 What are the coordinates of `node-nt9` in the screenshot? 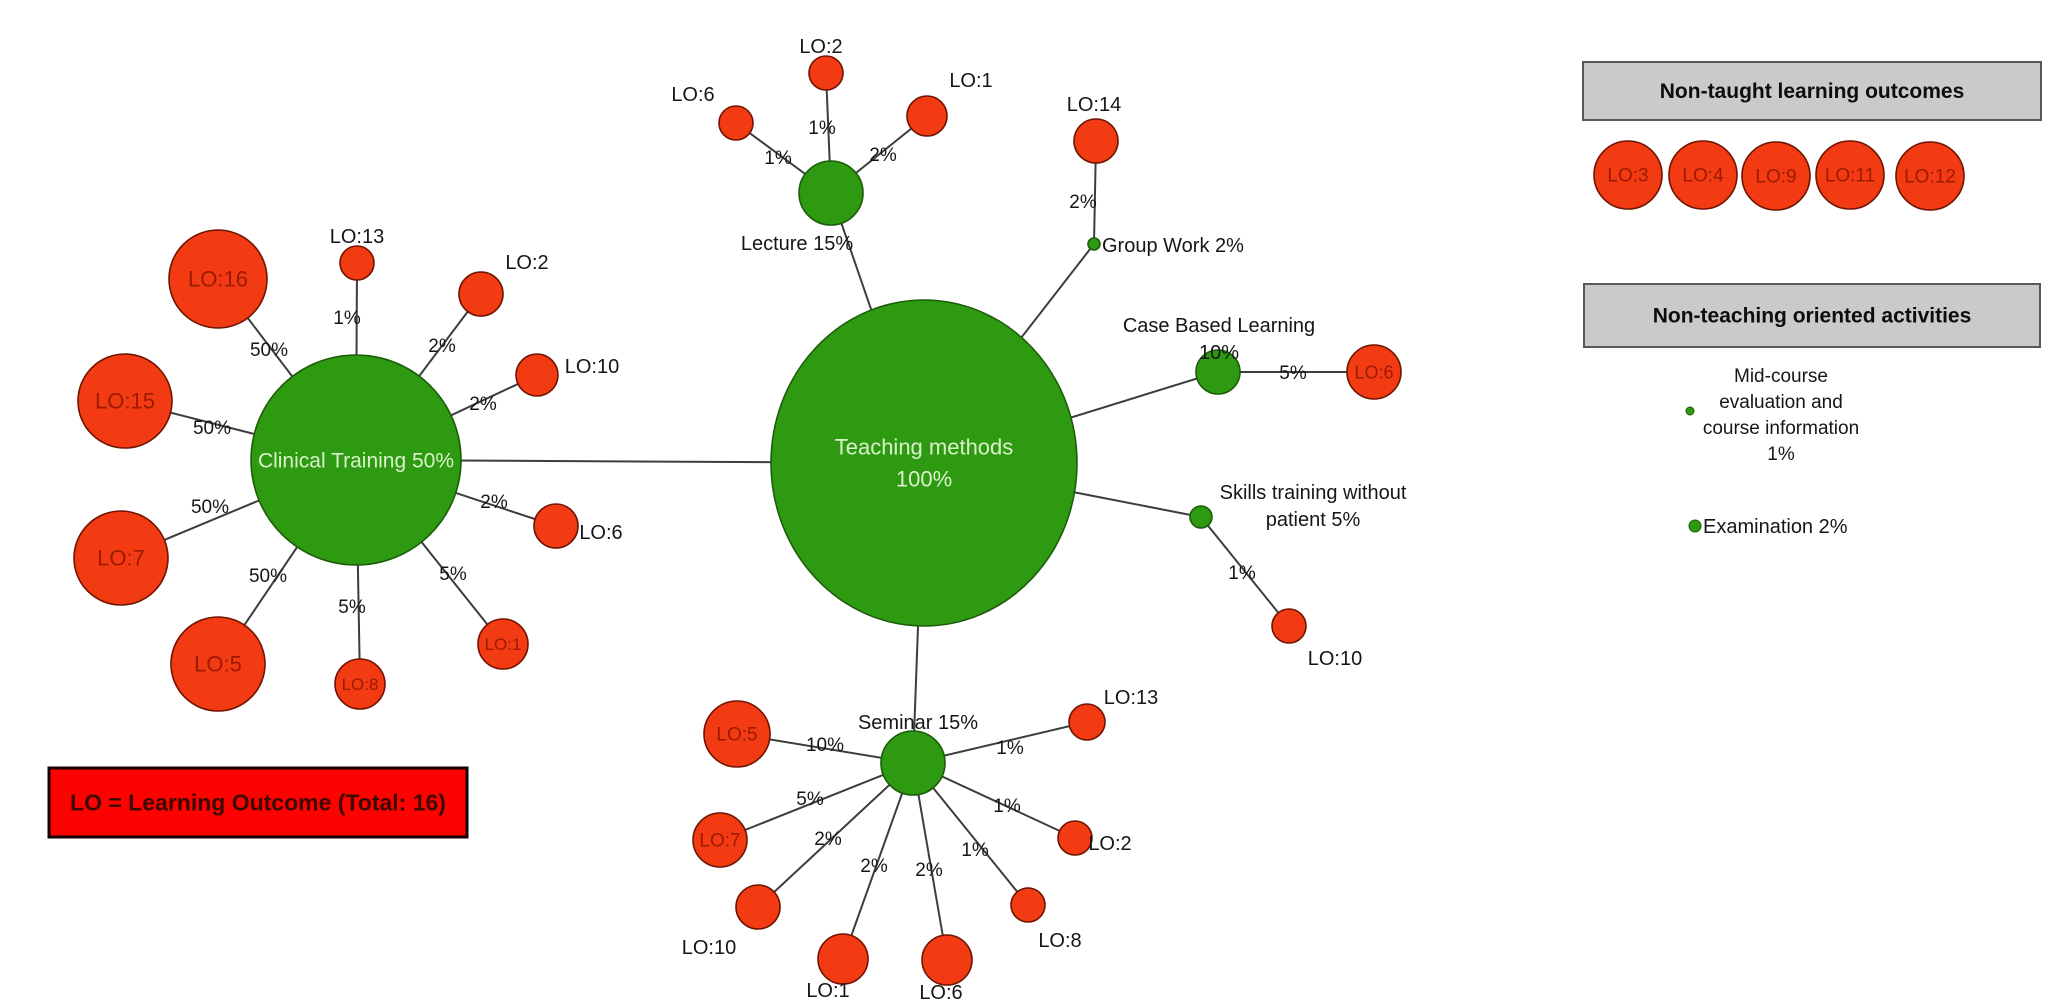 It's located at (1776, 176).